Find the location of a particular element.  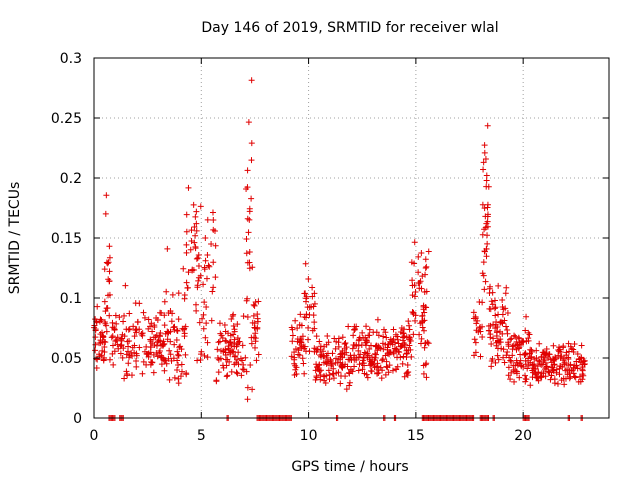

x-axis-label: GPS time / hours is located at coordinates (349, 467).